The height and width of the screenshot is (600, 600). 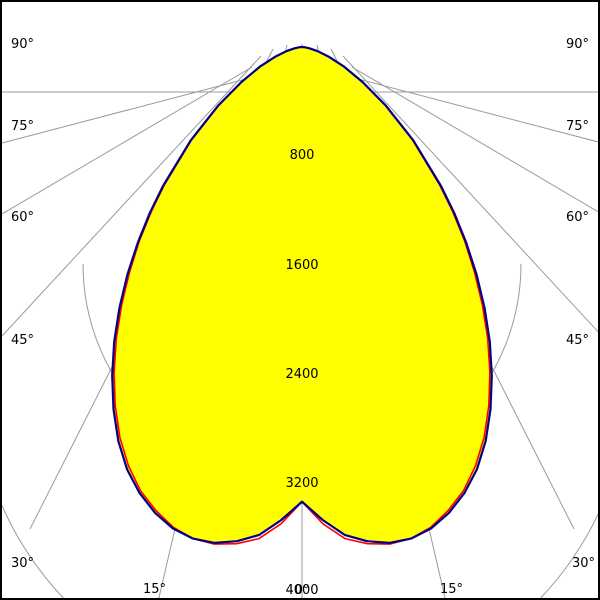 I want to click on angle-label-right-30: 30°, so click(x=583, y=563).